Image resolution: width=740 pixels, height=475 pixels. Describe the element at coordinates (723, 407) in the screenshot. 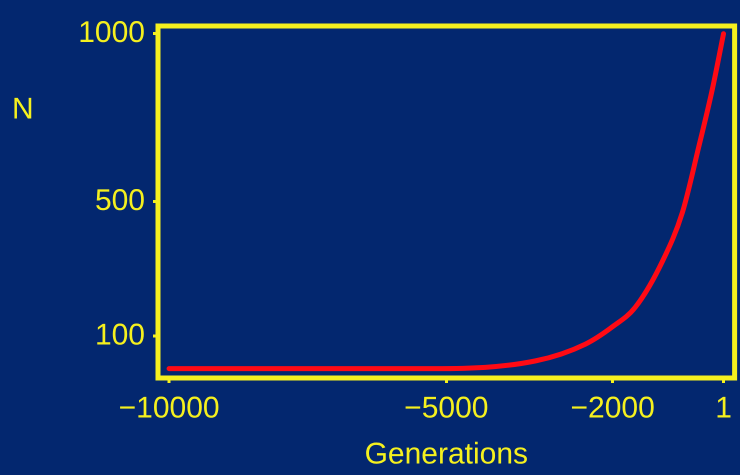

I see `x-tick-label: 1` at that location.